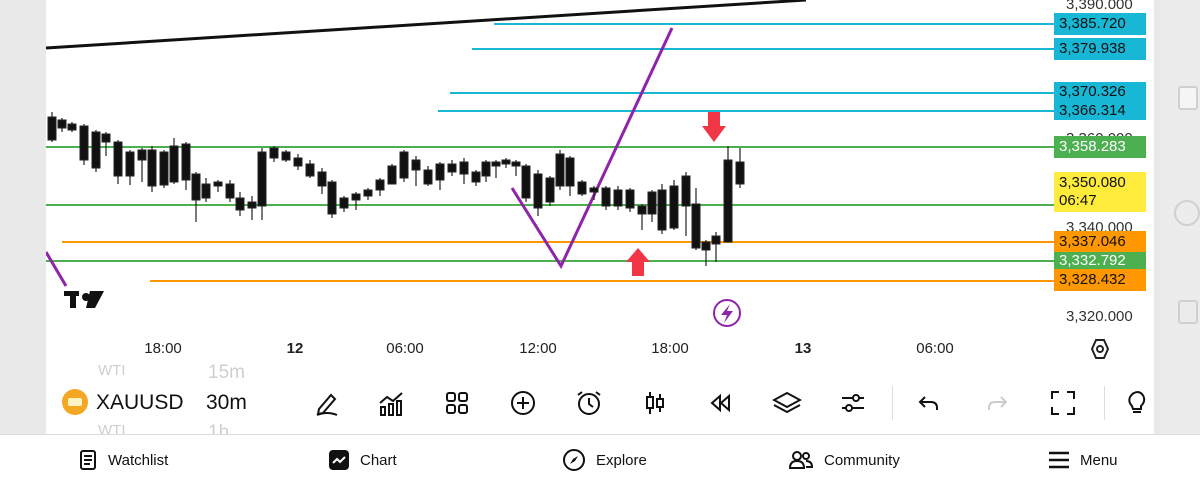  Describe the element at coordinates (426, 25) in the screenshot. I see `trend-line` at that location.